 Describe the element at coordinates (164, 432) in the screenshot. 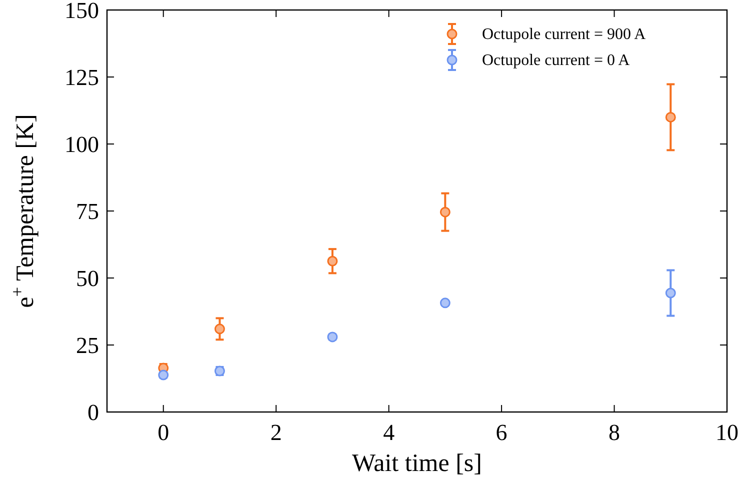

I see `x-tick-label: 0` at that location.